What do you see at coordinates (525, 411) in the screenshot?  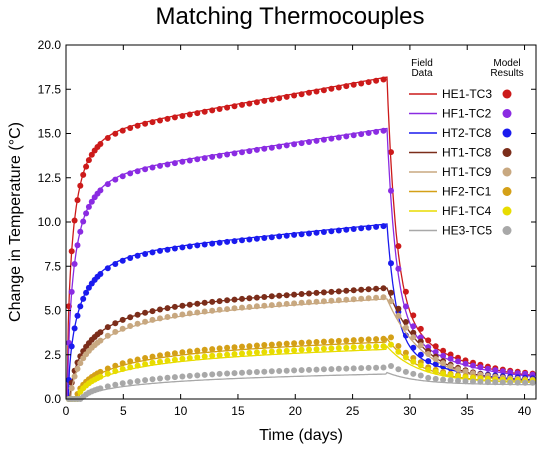 I see `x-tick-label: 40` at bounding box center [525, 411].